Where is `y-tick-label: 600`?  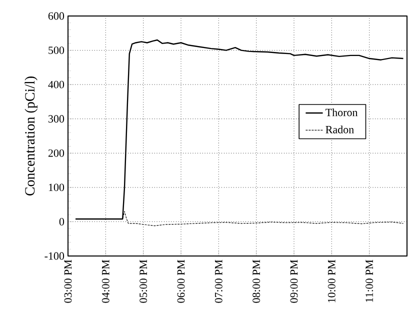
y-tick-label: 600 is located at coordinates (56, 16).